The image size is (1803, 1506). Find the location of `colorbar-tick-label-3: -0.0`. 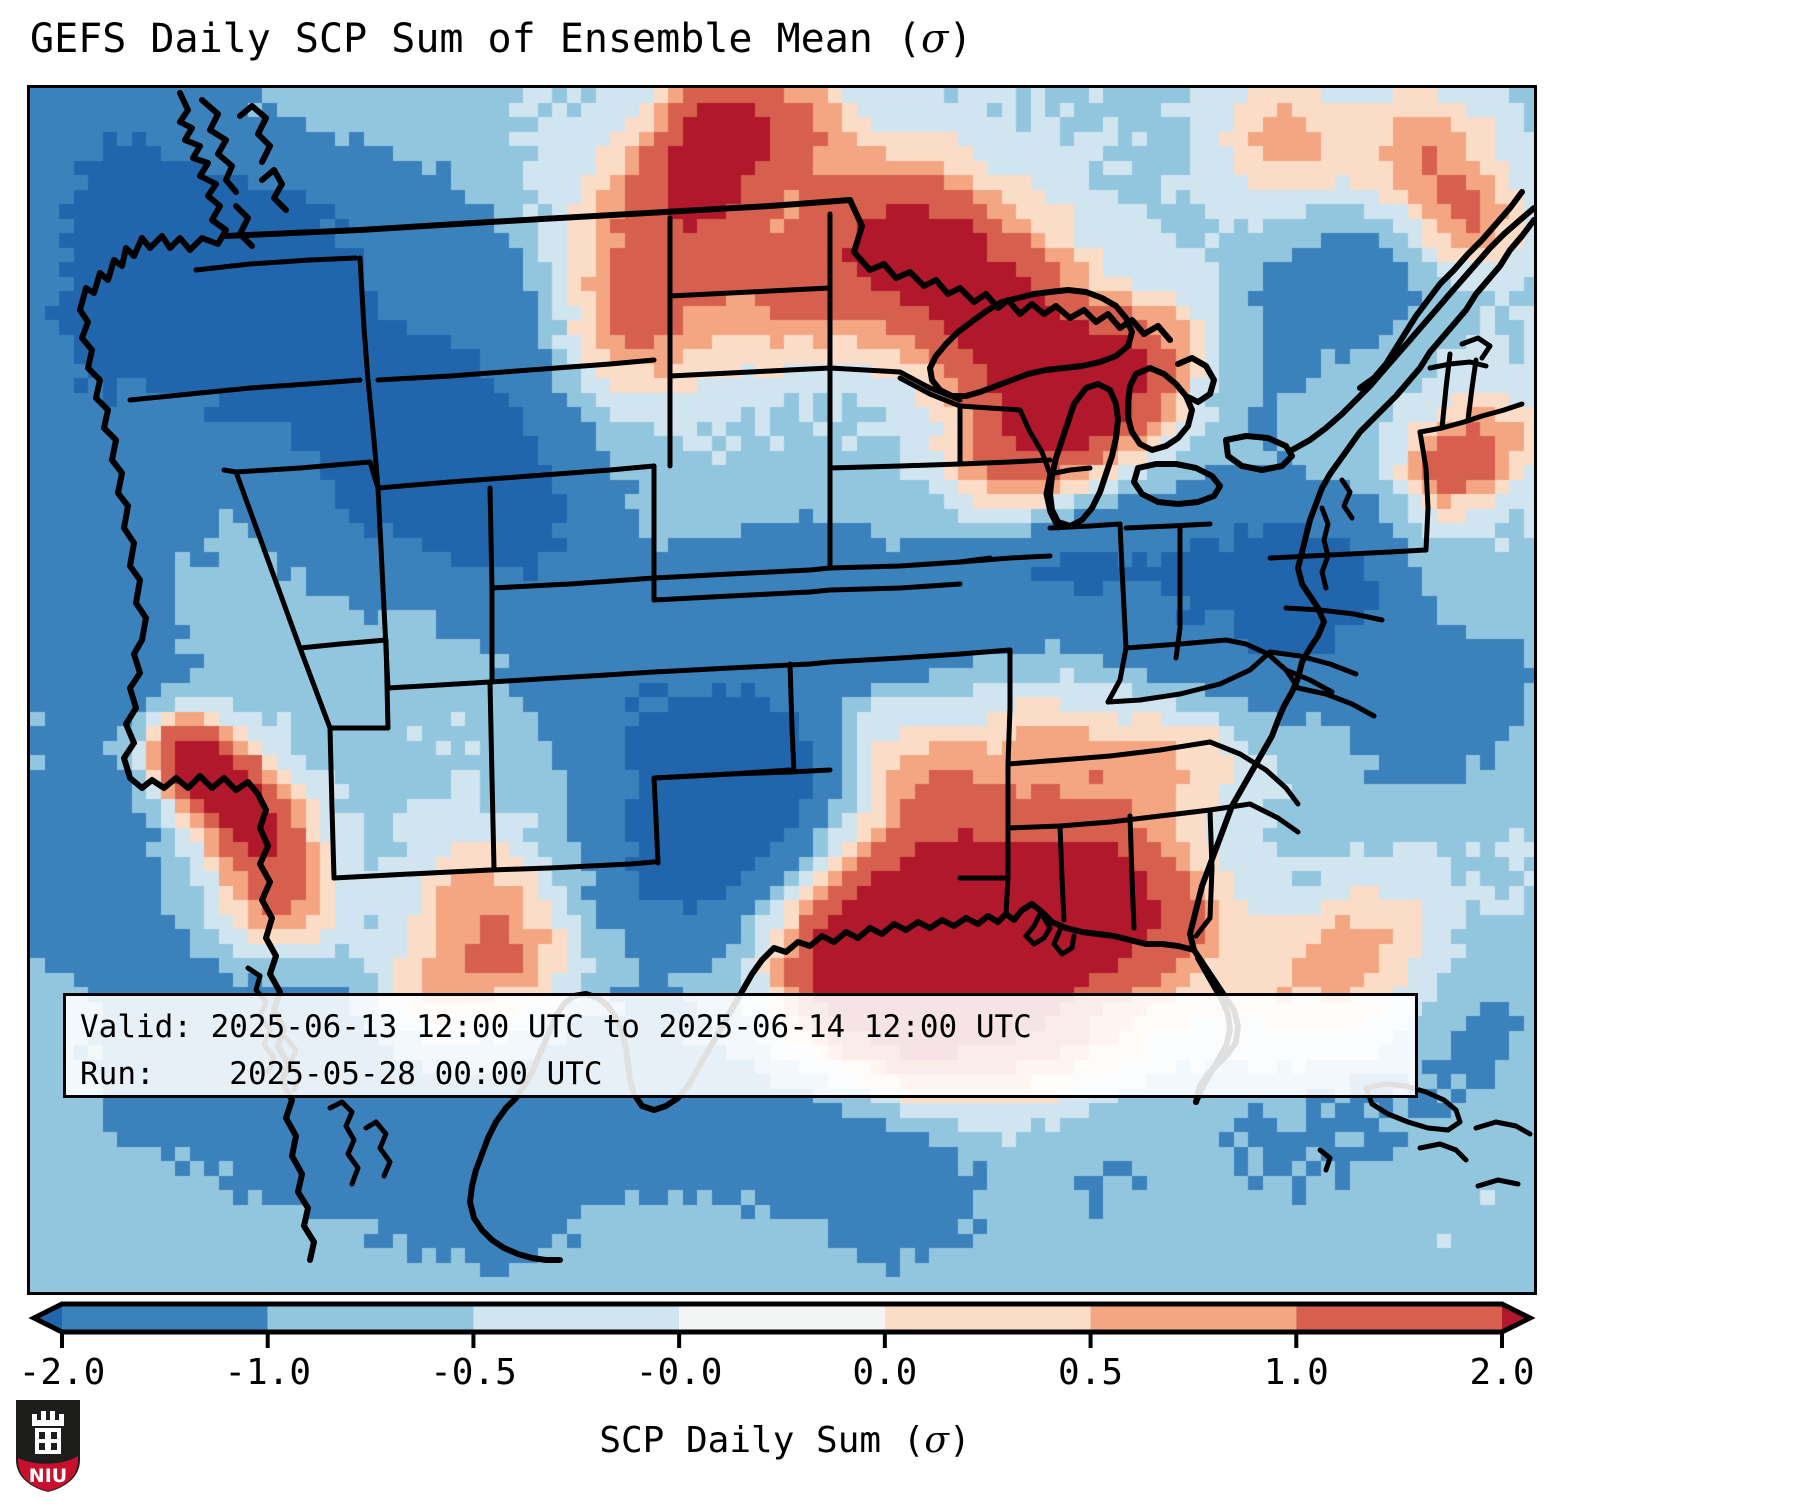

colorbar-tick-label-3: -0.0 is located at coordinates (679, 1372).